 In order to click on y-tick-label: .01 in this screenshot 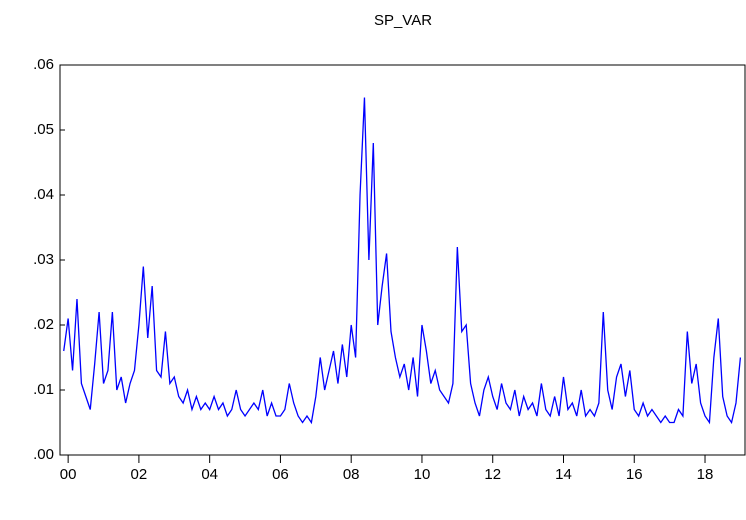, I will do `click(43, 389)`.